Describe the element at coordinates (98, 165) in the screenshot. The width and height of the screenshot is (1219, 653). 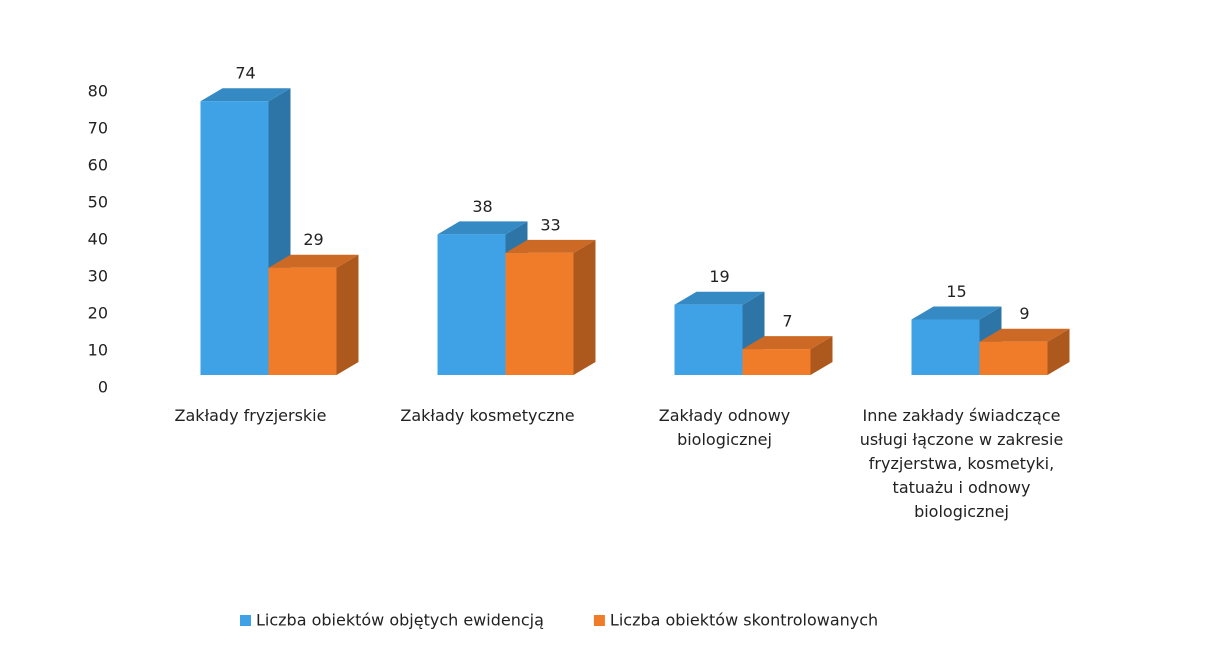
I see `y-tick-label: 60` at that location.